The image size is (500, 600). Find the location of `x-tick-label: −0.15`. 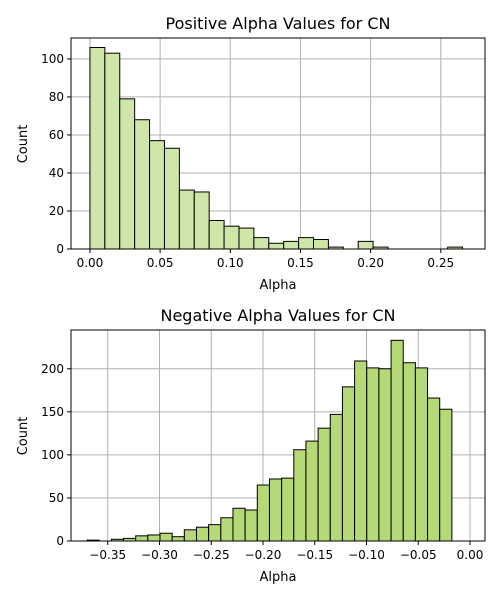

x-tick-label: −0.15 is located at coordinates (314, 555).